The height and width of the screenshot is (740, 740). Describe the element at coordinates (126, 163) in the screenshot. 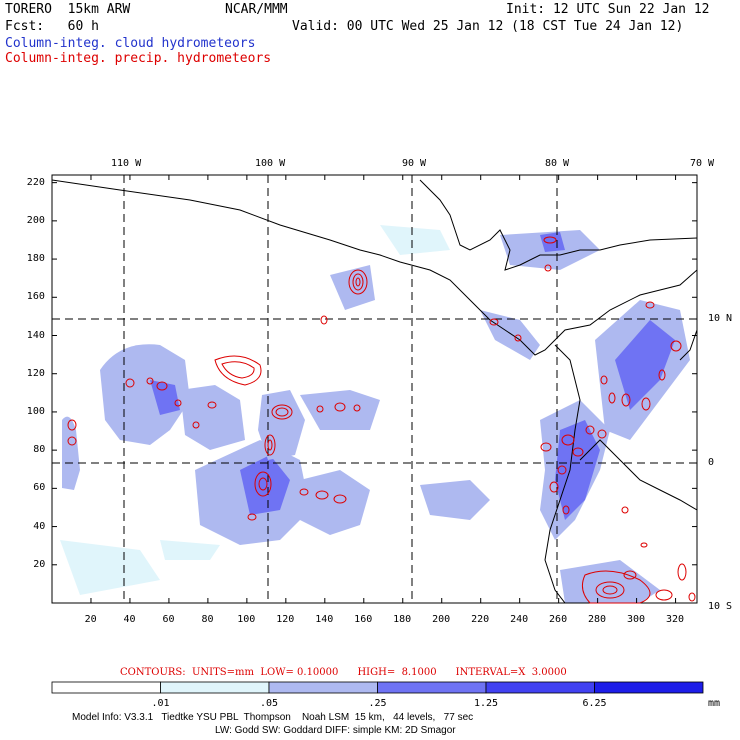

I see `lon-label: 110 W` at that location.